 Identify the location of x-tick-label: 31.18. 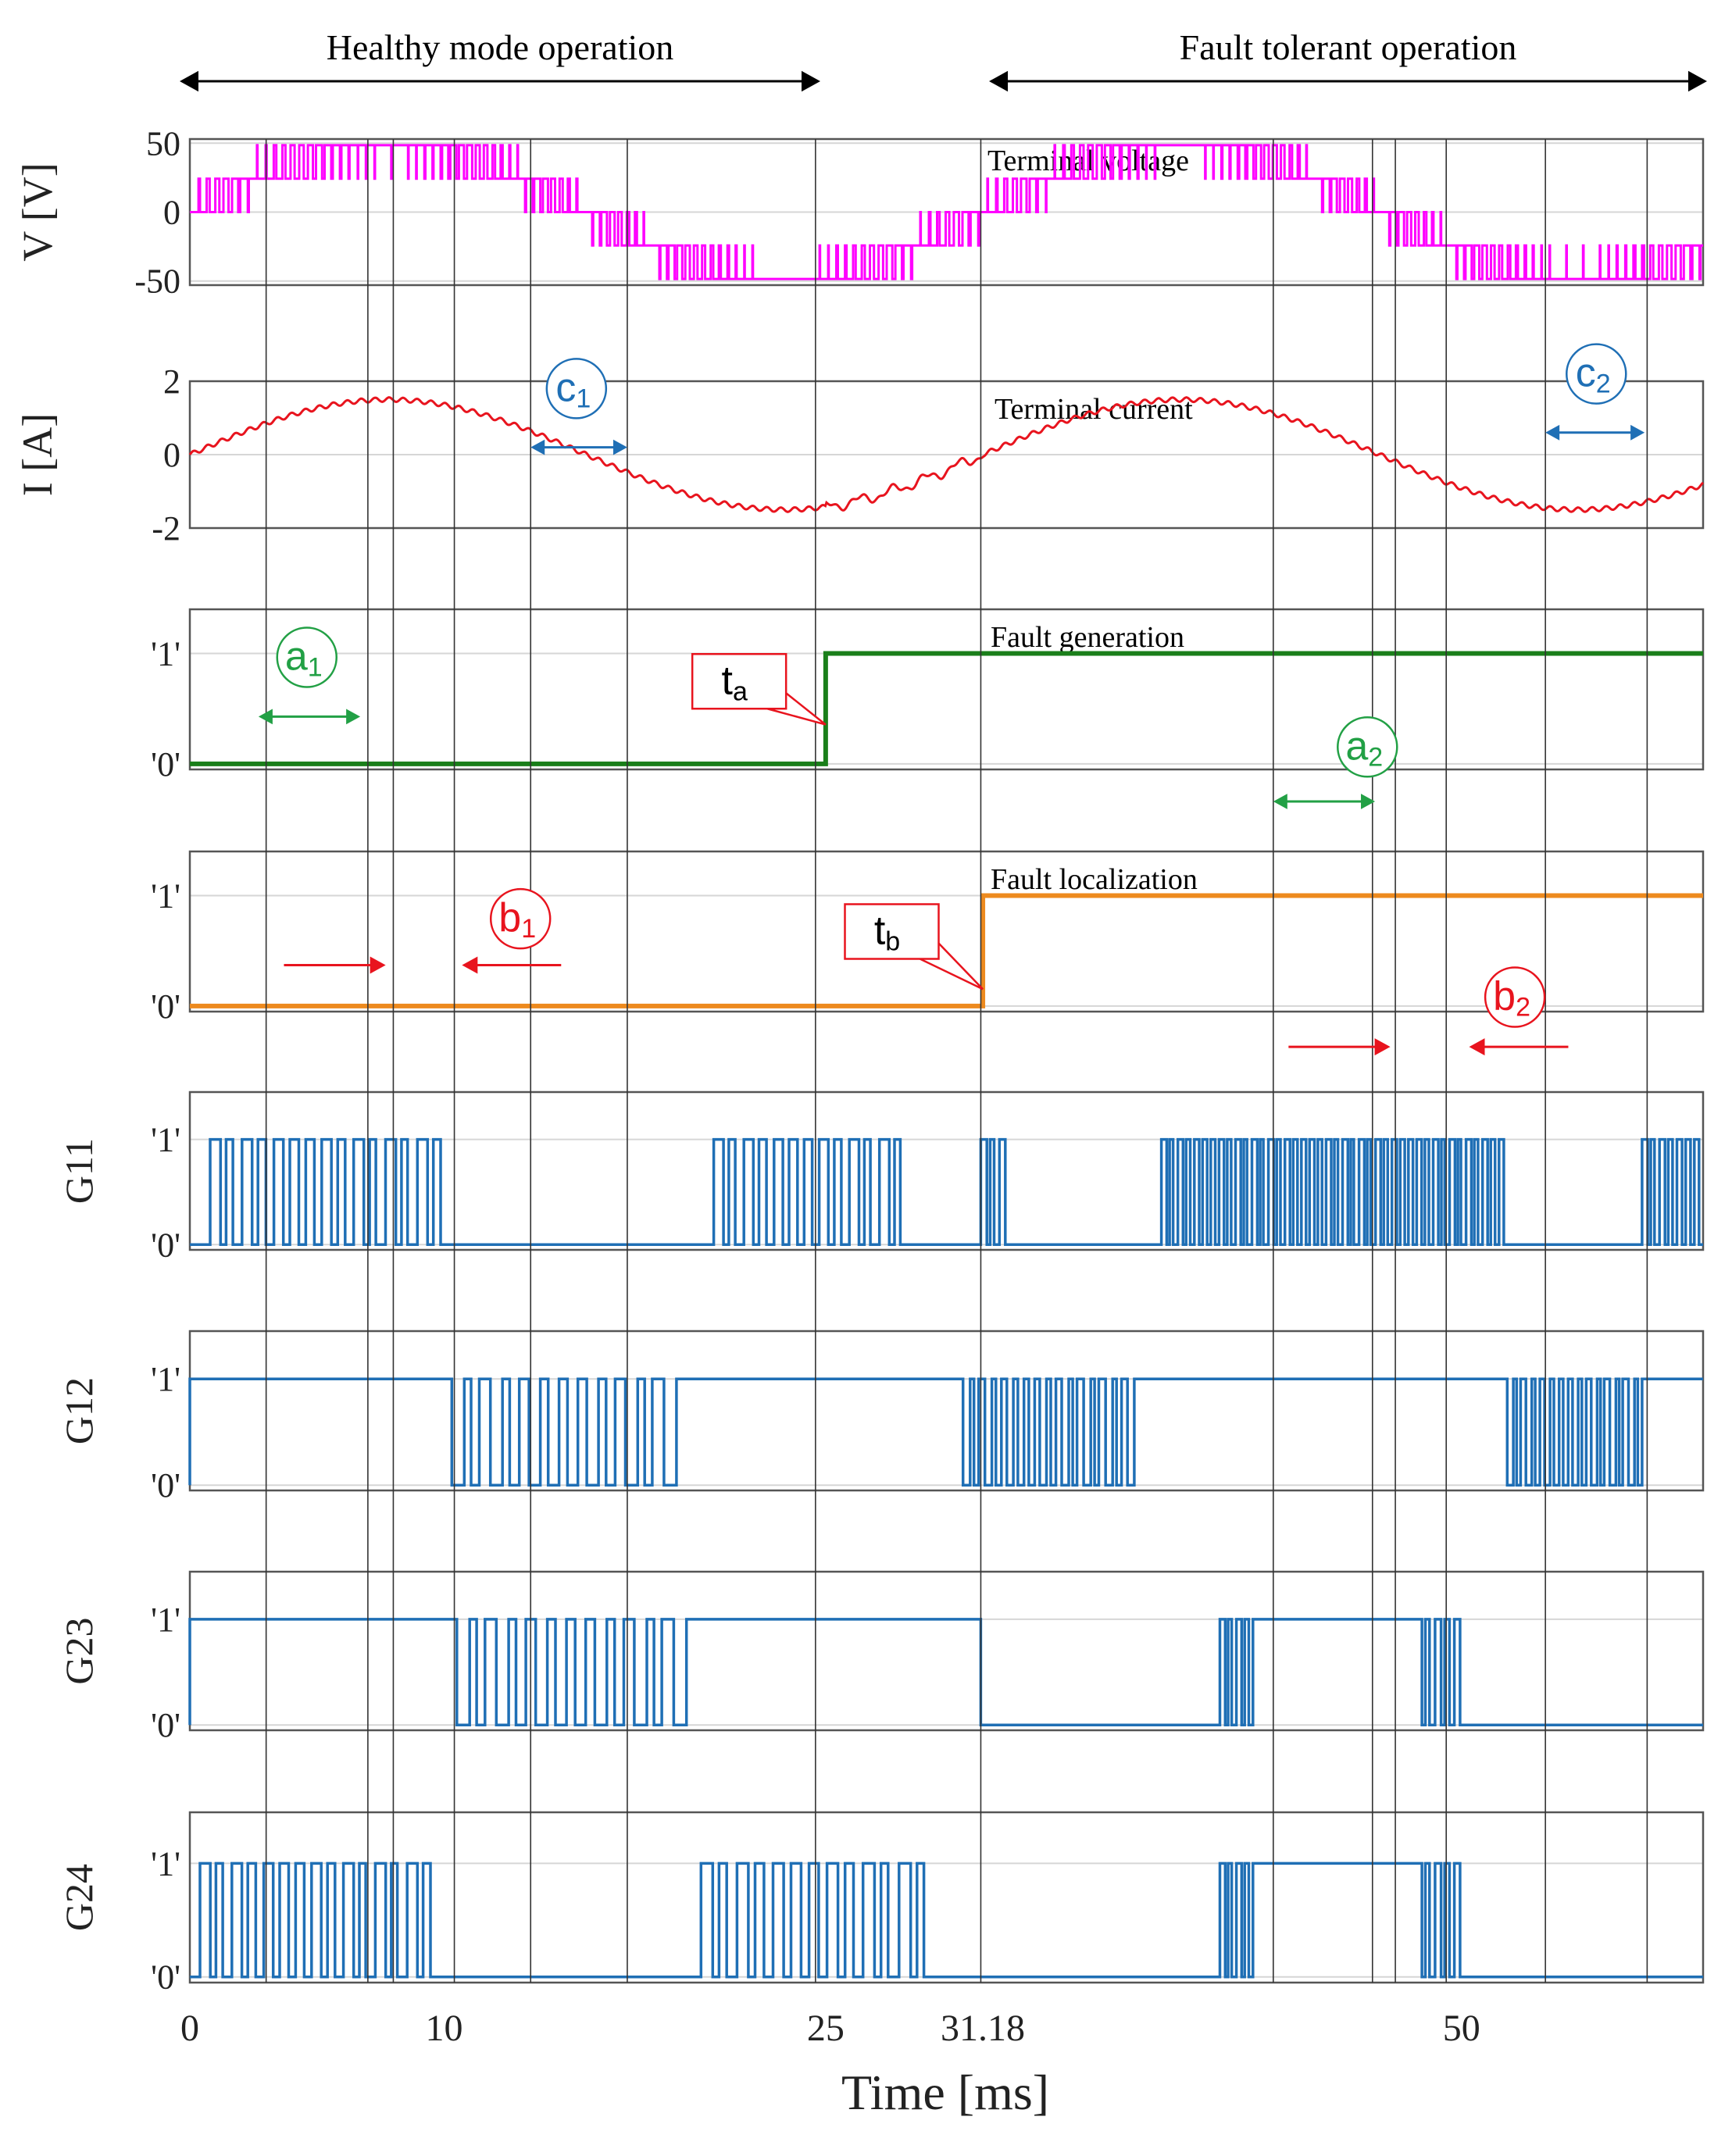
(983, 2029).